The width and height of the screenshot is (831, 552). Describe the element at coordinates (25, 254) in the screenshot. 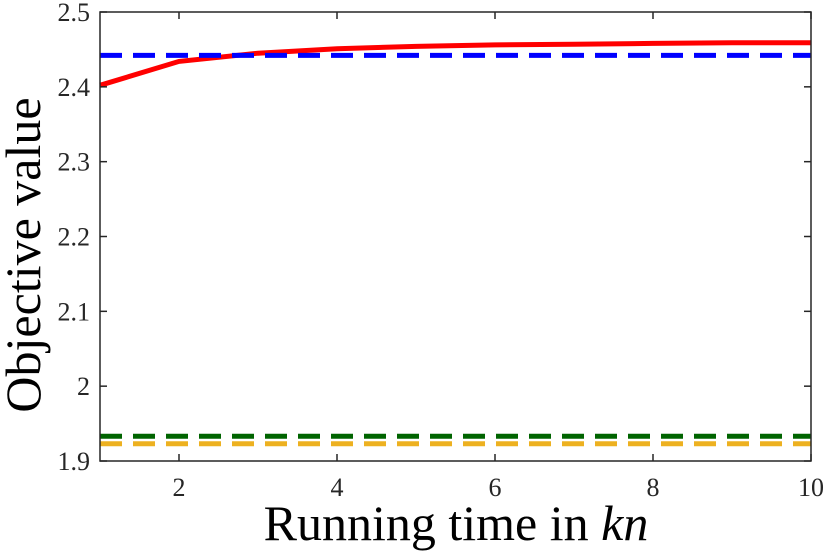

I see `y-axis-title: Objective value` at that location.